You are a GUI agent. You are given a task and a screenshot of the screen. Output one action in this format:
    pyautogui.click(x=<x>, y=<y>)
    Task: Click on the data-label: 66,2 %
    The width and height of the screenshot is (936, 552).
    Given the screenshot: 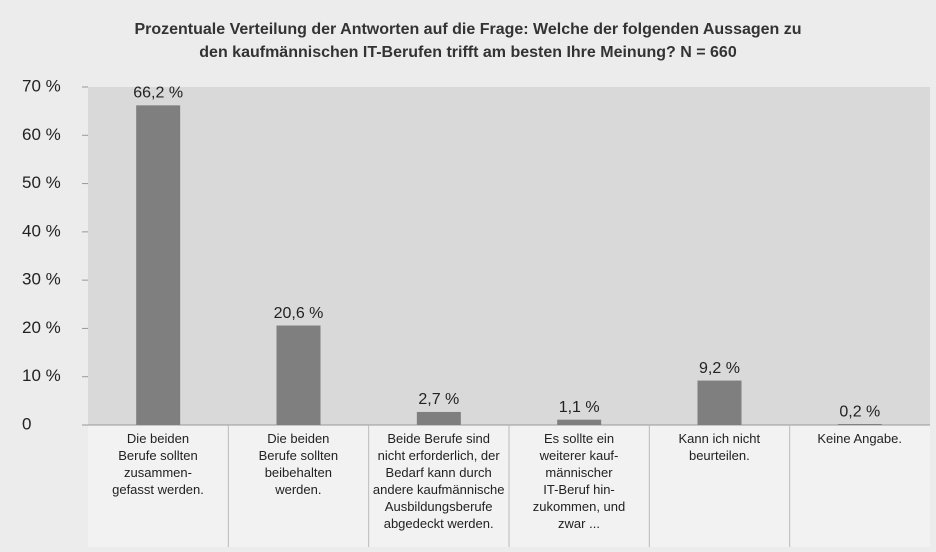 What is the action you would take?
    pyautogui.click(x=158, y=93)
    